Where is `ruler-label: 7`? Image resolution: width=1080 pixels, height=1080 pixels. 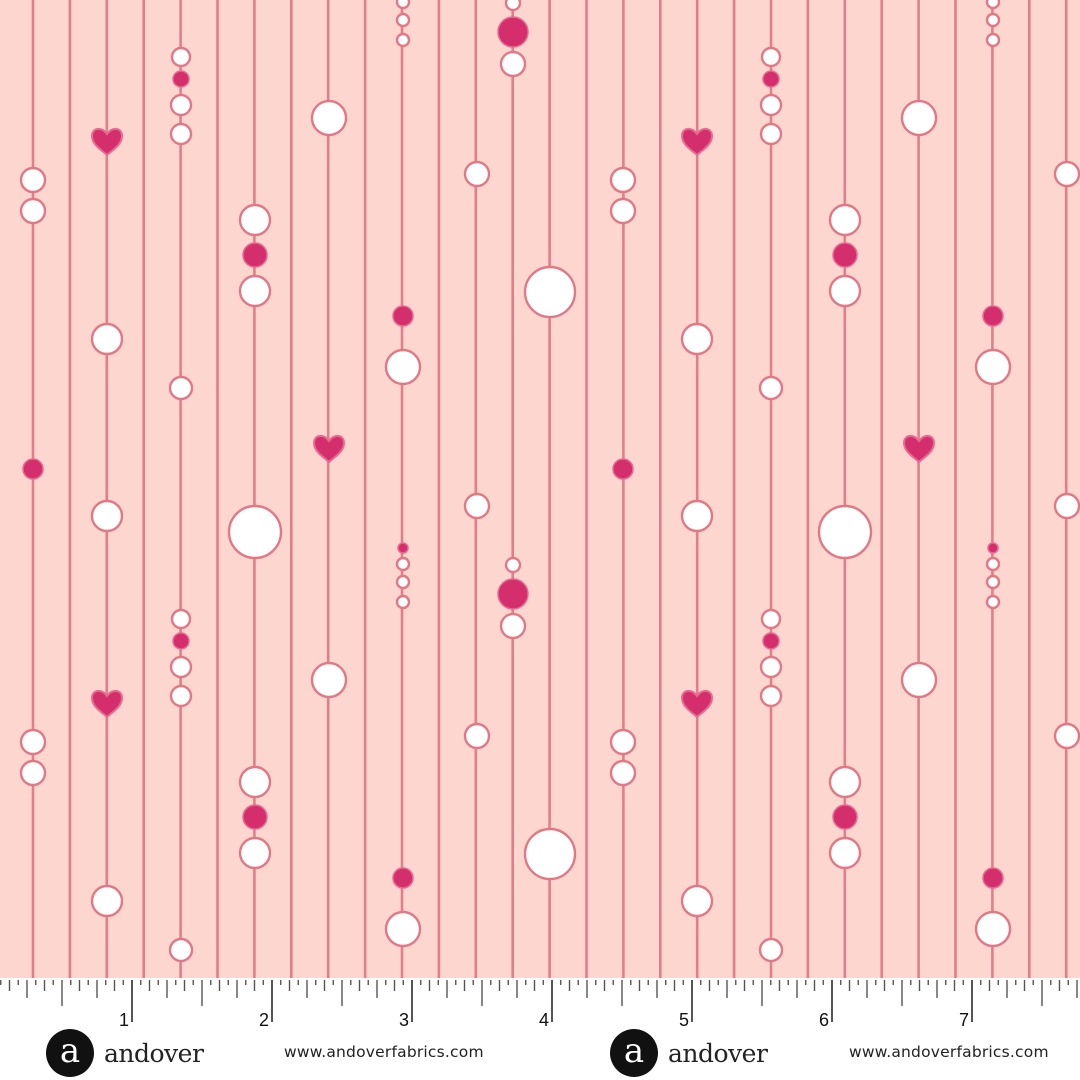 ruler-label: 7 is located at coordinates (964, 1020).